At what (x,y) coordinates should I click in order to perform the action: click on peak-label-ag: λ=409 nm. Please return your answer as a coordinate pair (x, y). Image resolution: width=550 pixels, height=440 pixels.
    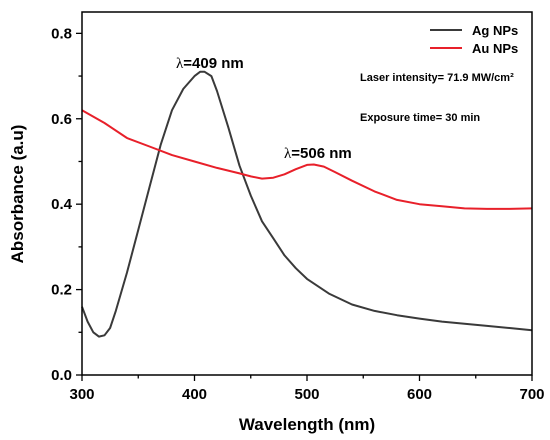
    Looking at the image, I should click on (210, 63).